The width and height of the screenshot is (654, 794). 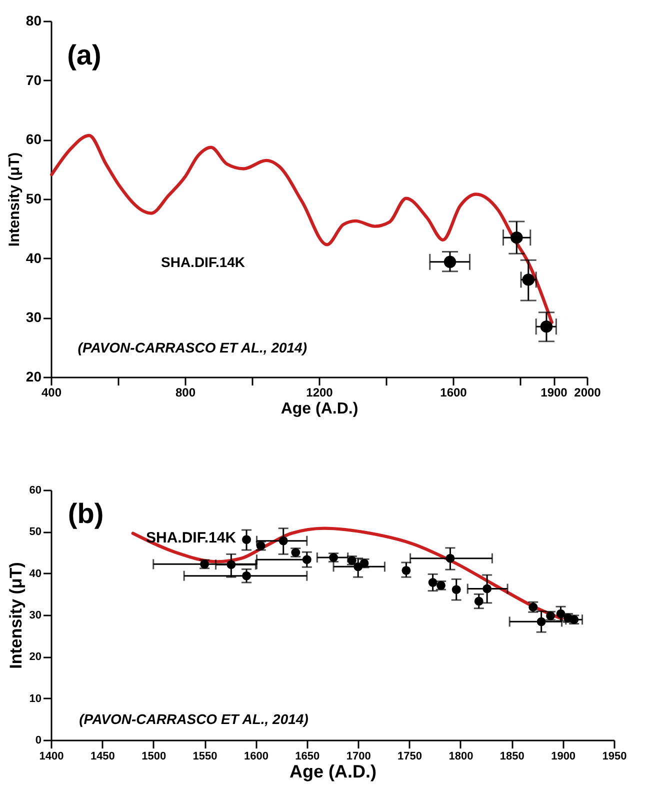 I want to click on x-tick-label: 1450, so click(x=102, y=756).